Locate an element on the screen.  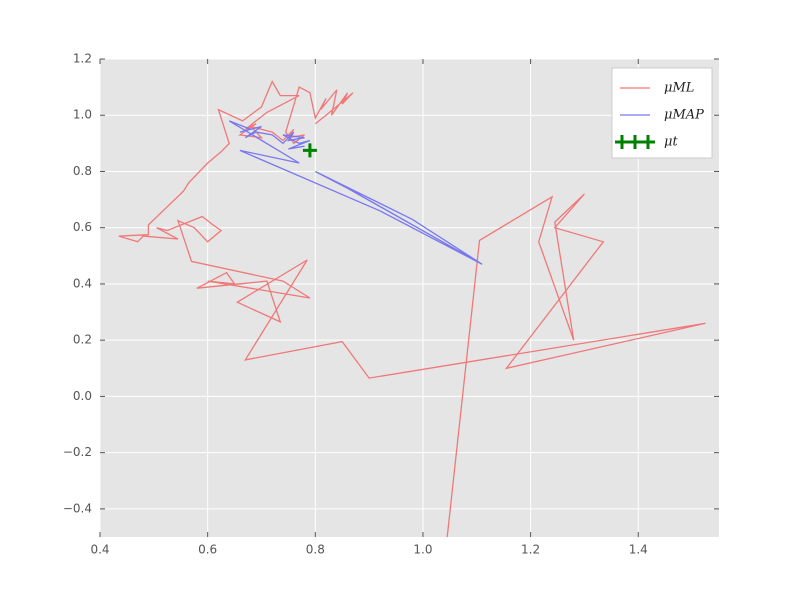
x-tick-label: 1.2 is located at coordinates (530, 550).